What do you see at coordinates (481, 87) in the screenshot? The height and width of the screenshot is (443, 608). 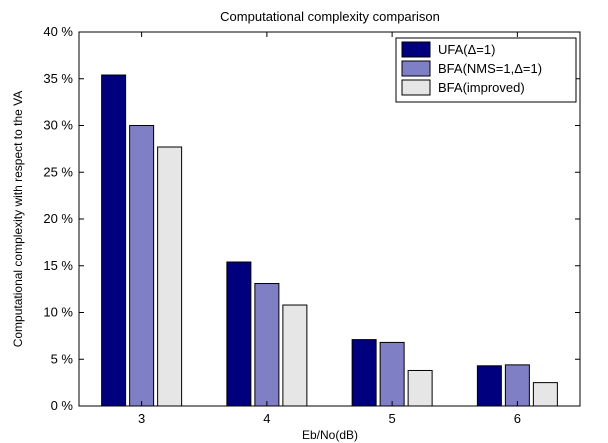 I see `legend-label: BFA(improved)` at bounding box center [481, 87].